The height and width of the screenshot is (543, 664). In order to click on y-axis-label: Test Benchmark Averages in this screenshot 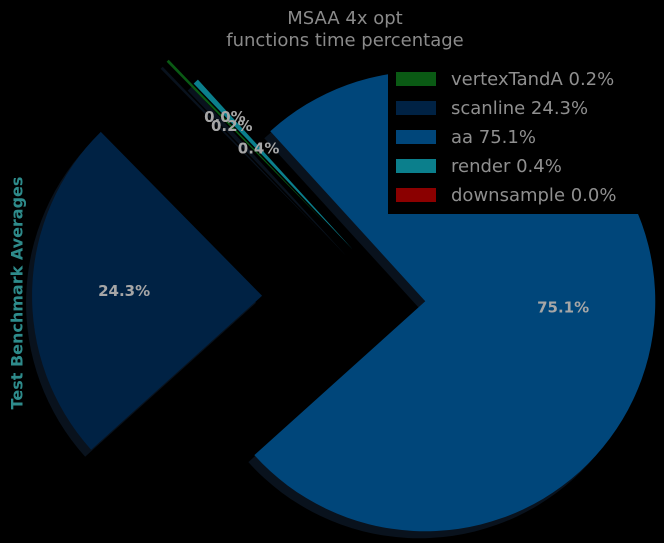, I will do `click(17, 293)`.